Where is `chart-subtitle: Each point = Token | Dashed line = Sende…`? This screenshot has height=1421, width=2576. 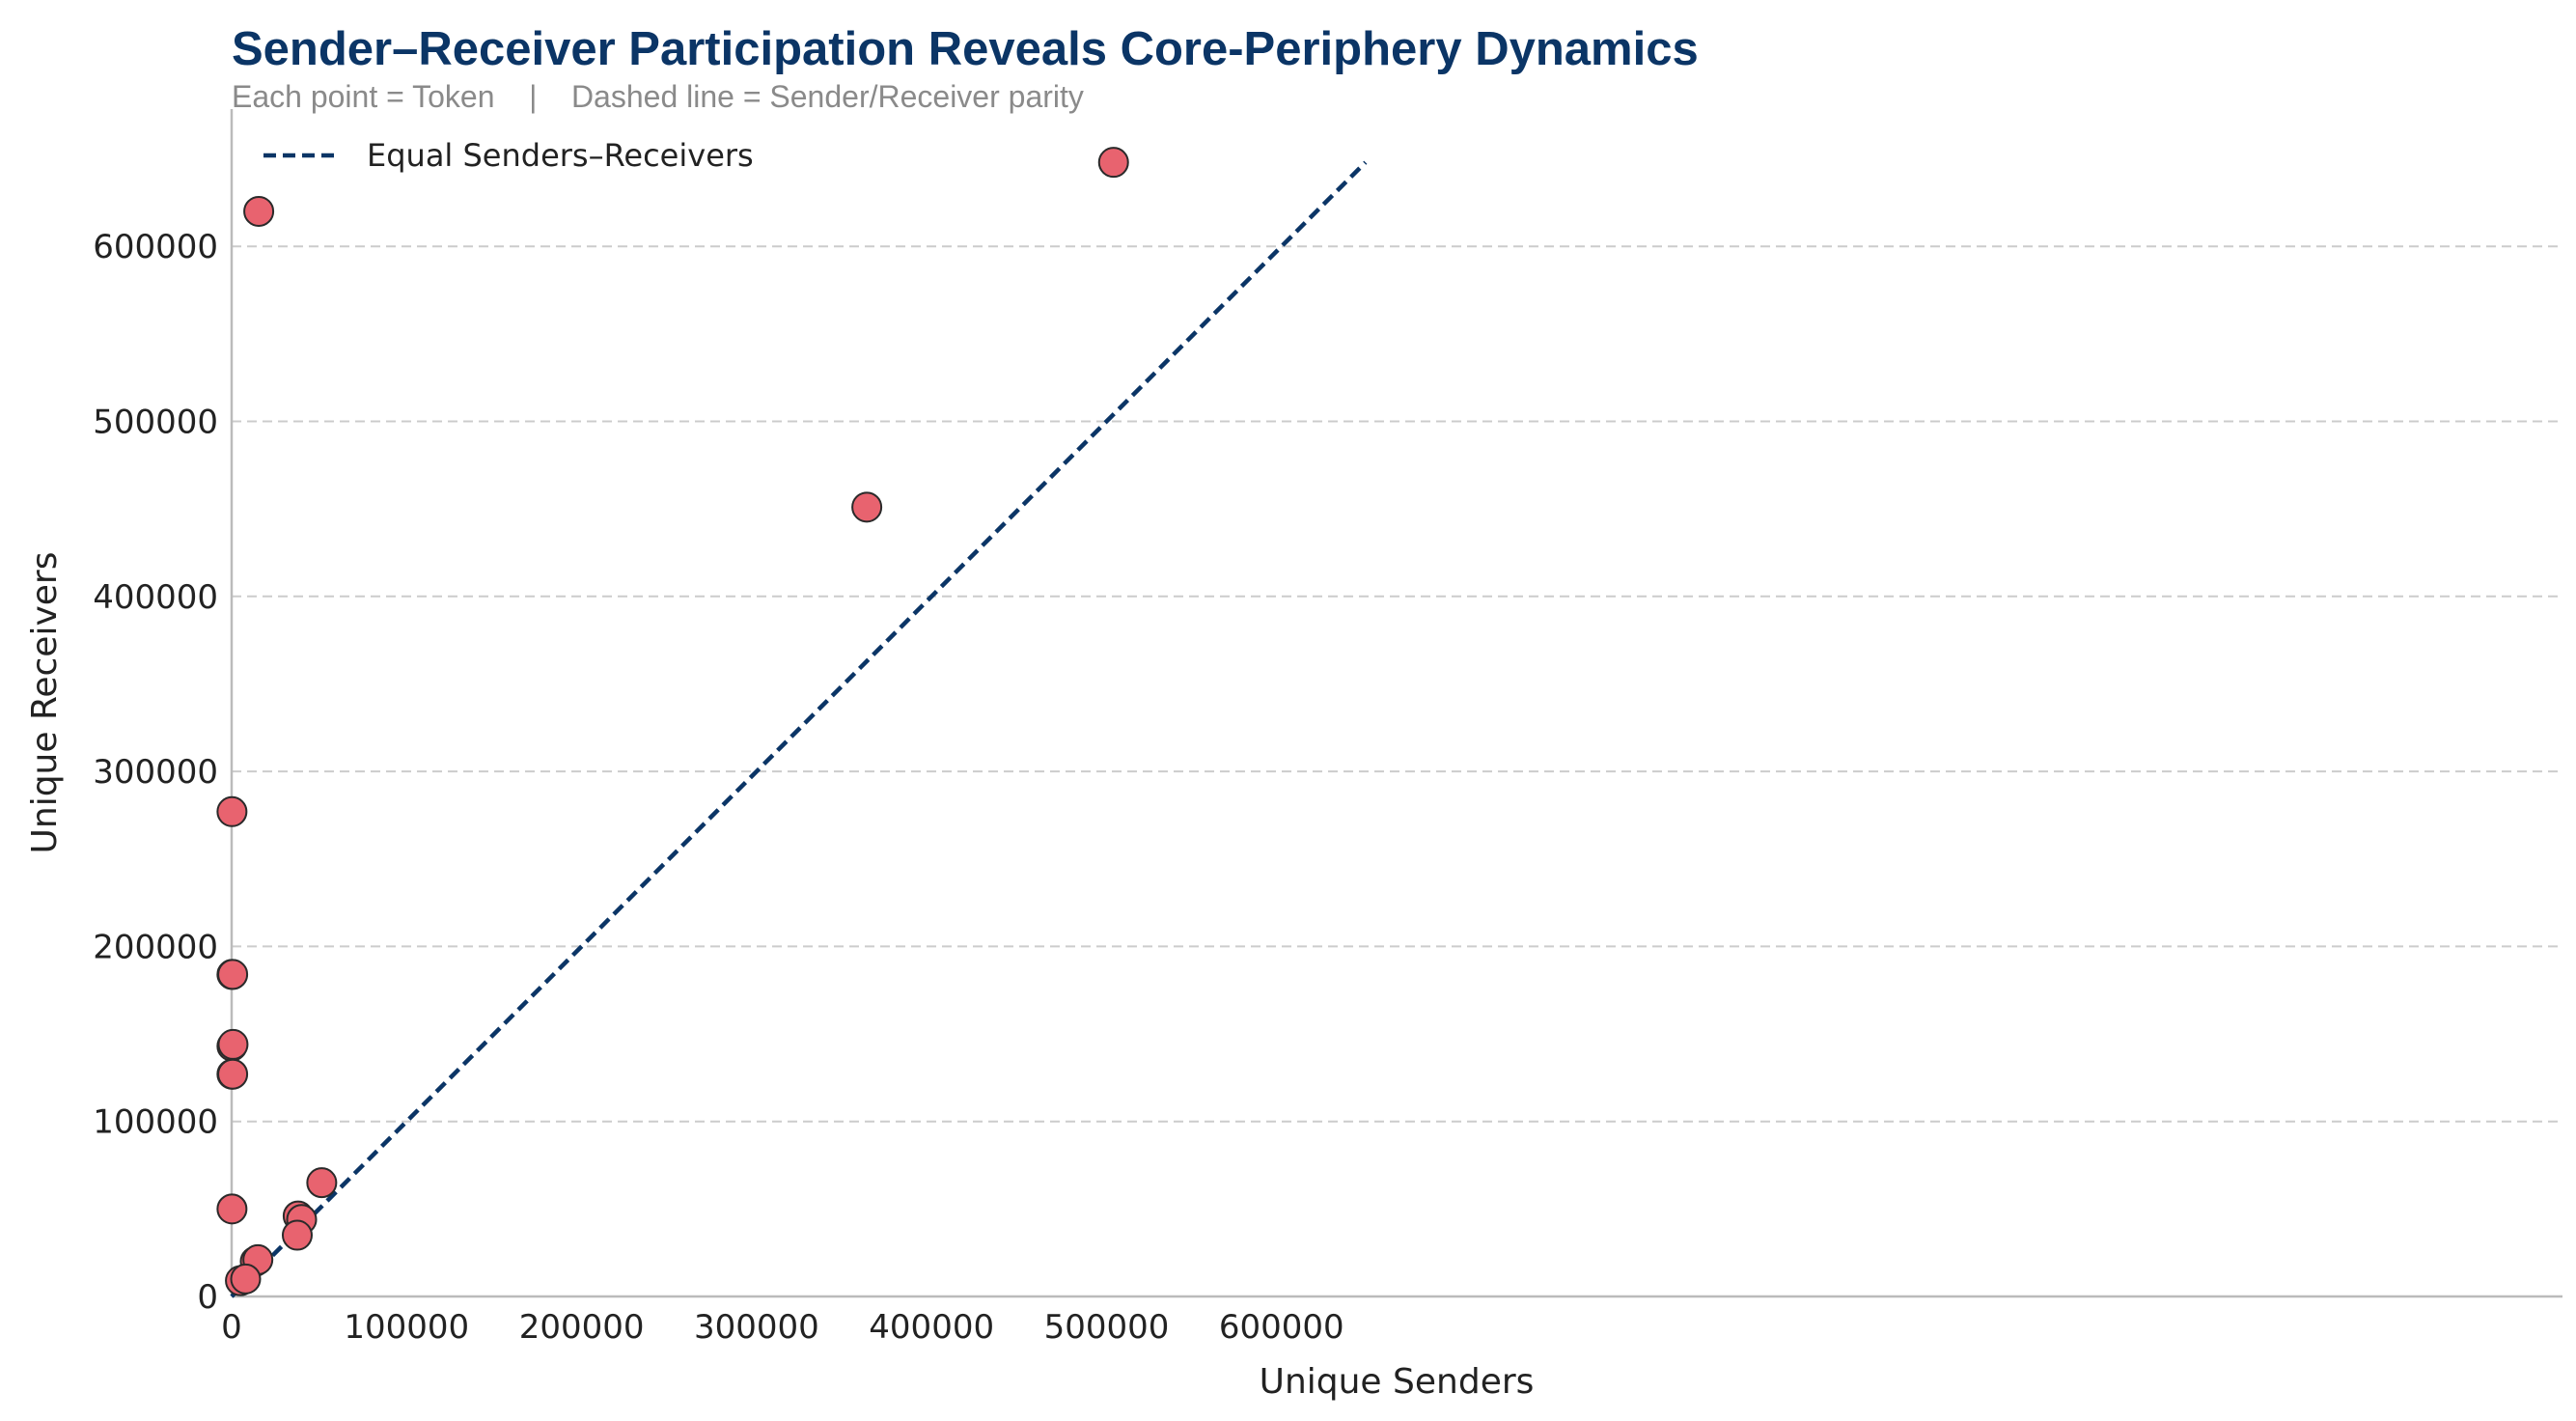
chart-subtitle: Each point = Token | Dashed line = Sende… is located at coordinates (658, 96).